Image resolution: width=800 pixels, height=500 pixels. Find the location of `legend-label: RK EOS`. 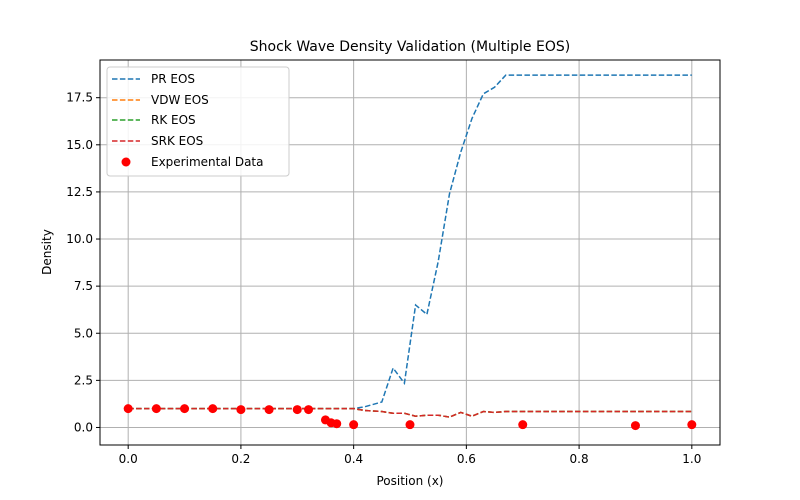

legend-label: RK EOS is located at coordinates (173, 120).